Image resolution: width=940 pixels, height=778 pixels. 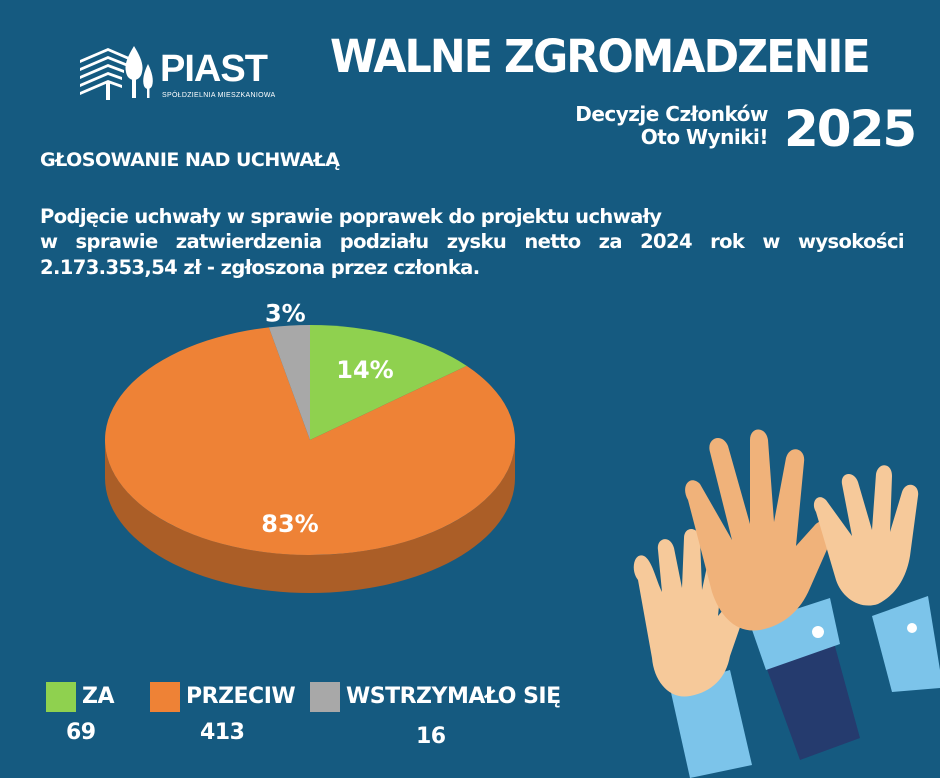 What do you see at coordinates (241, 696) in the screenshot?
I see `legend-label-przeciw: PRZECIW` at bounding box center [241, 696].